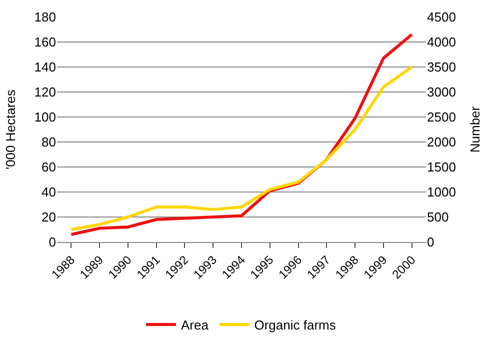  What do you see at coordinates (45, 92) in the screenshot?
I see `y-tick-label: 120` at bounding box center [45, 92].